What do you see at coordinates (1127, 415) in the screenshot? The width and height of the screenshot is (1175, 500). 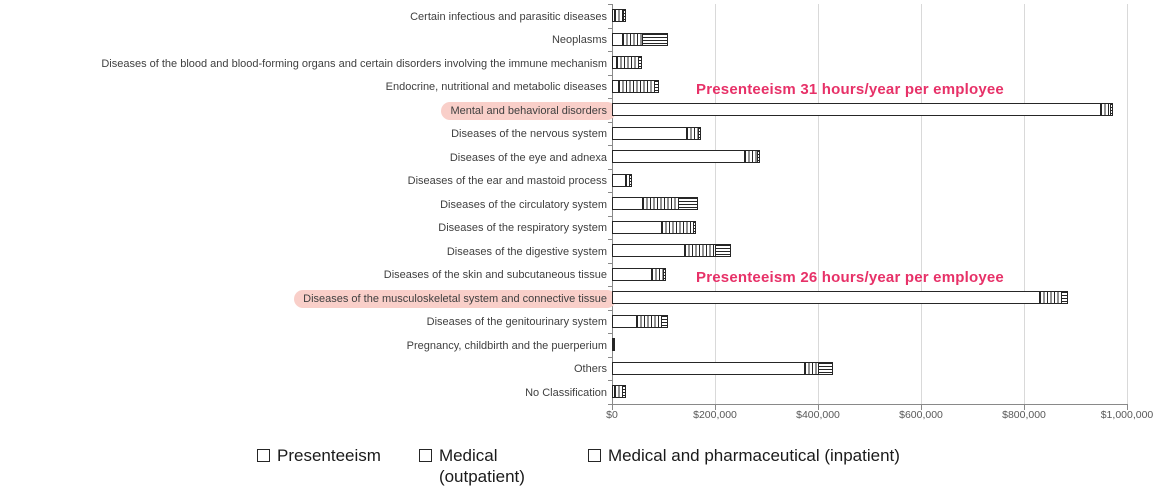 I see `x-axis-tick-label: $1,000,000` at bounding box center [1127, 415].